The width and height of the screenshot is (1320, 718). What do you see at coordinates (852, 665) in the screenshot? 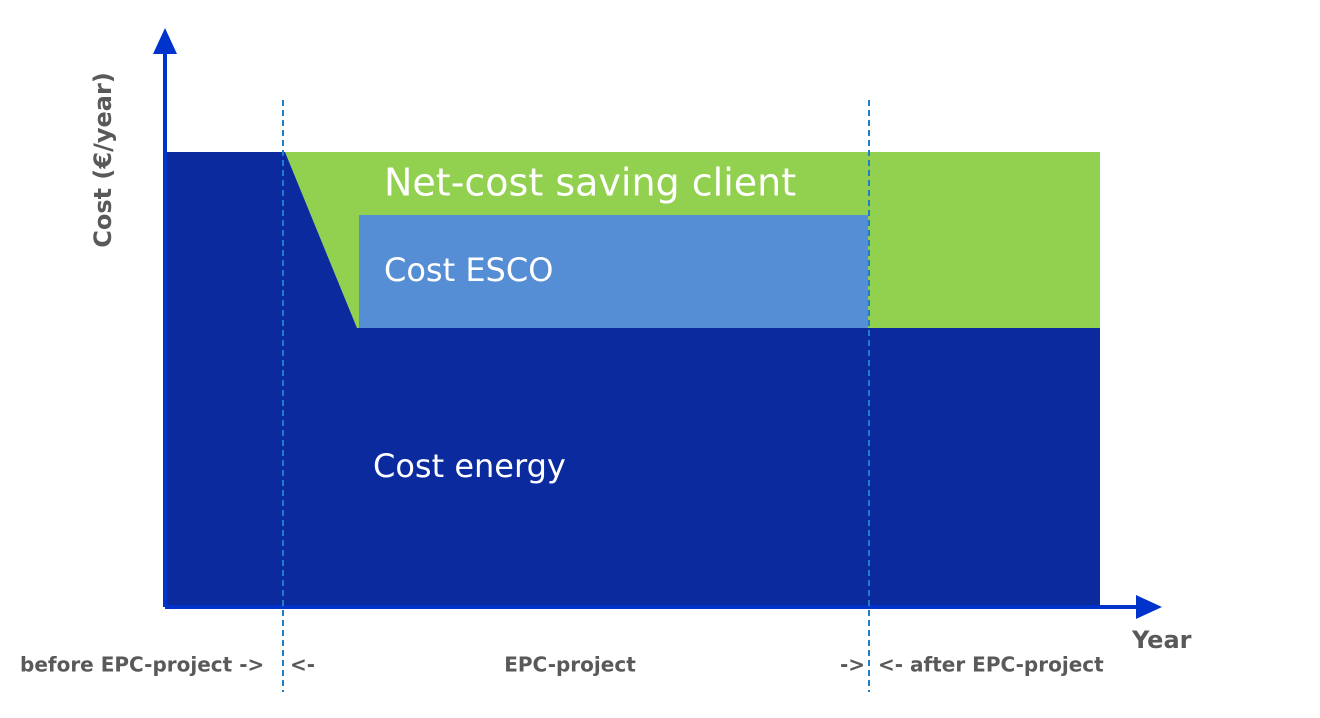
I see `phase-label: ->` at bounding box center [852, 665].